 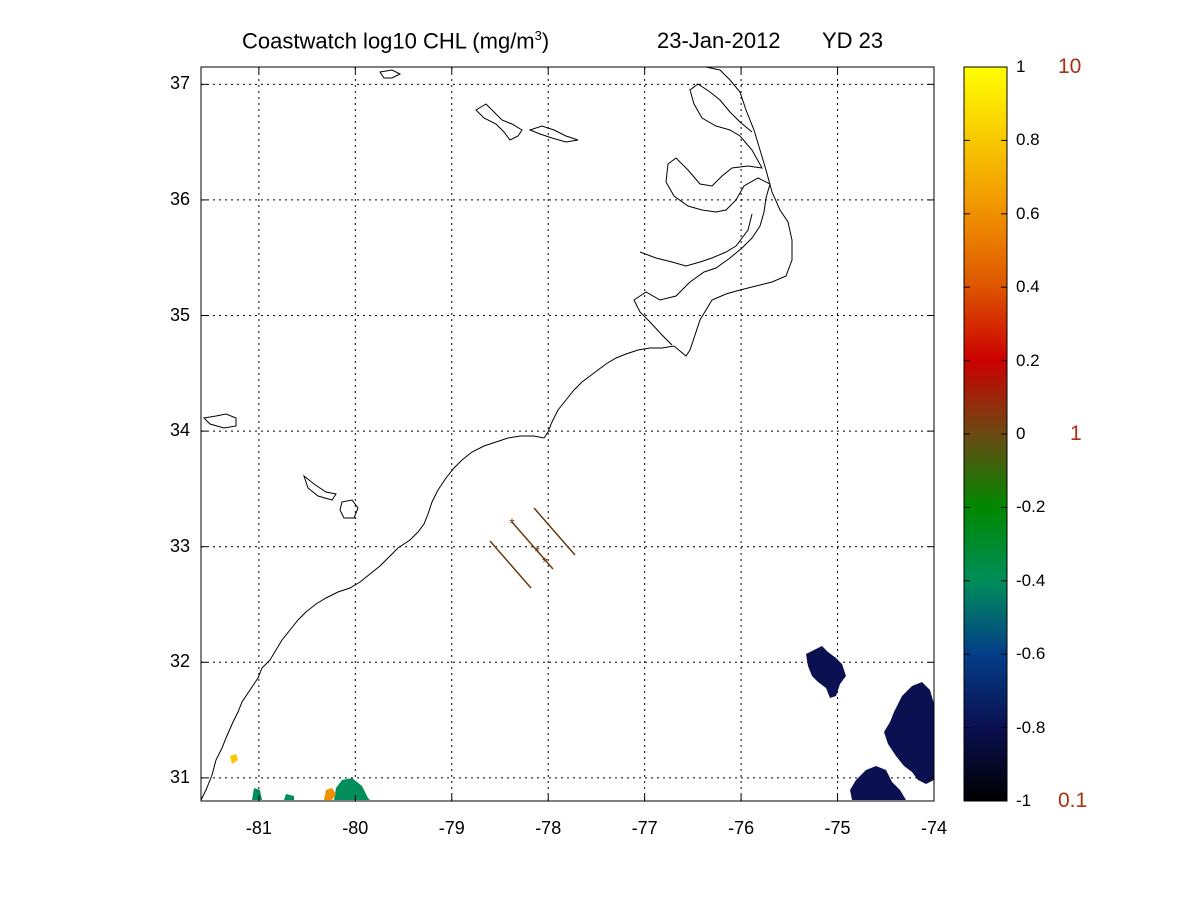 I want to click on colorbar-tick-label: -0.6, so click(x=1031, y=654).